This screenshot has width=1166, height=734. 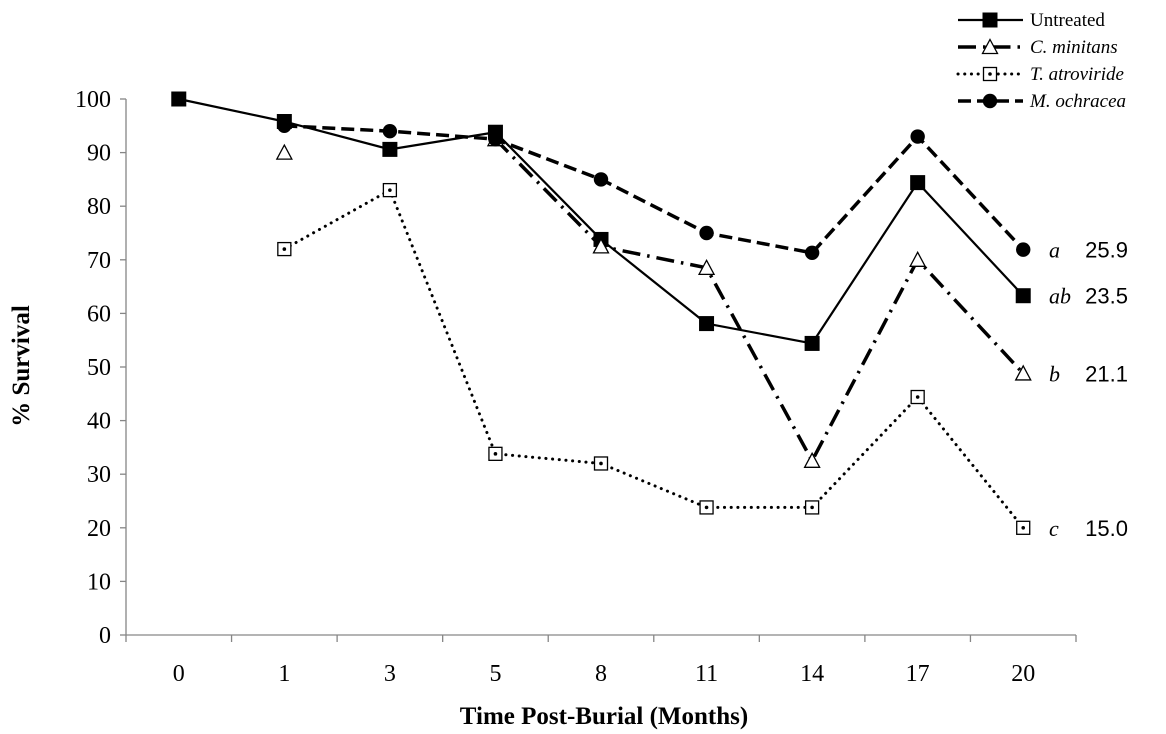 What do you see at coordinates (1106, 250) in the screenshot?
I see `annotation-value: 25.9` at bounding box center [1106, 250].